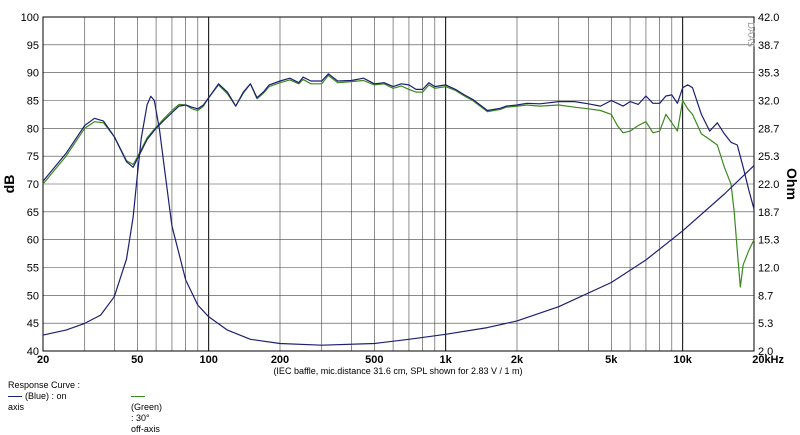 This screenshot has width=800, height=435. Describe the element at coordinates (33, 241) in the screenshot. I see `y-tick-label: 60` at that location.